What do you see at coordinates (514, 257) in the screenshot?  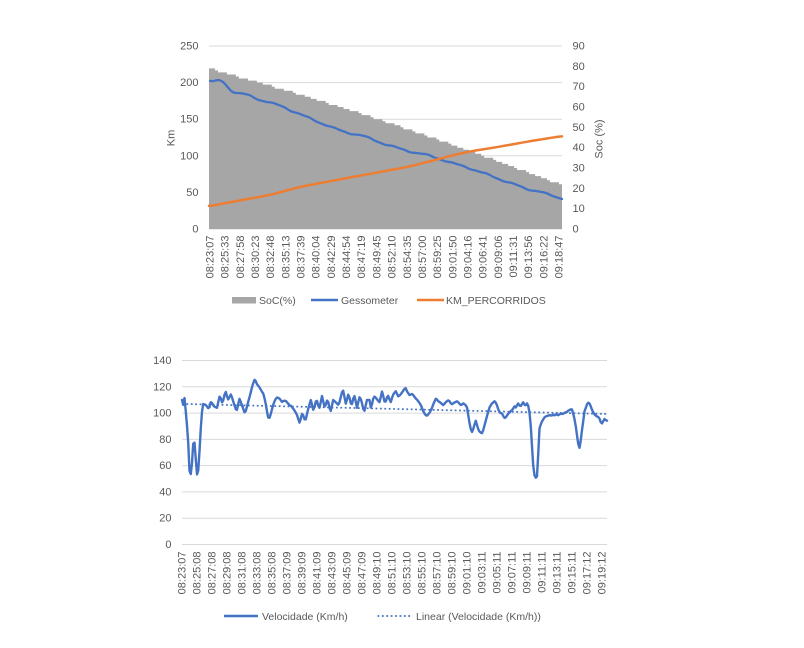 I see `svg-text: 09:11:31` at bounding box center [514, 257].